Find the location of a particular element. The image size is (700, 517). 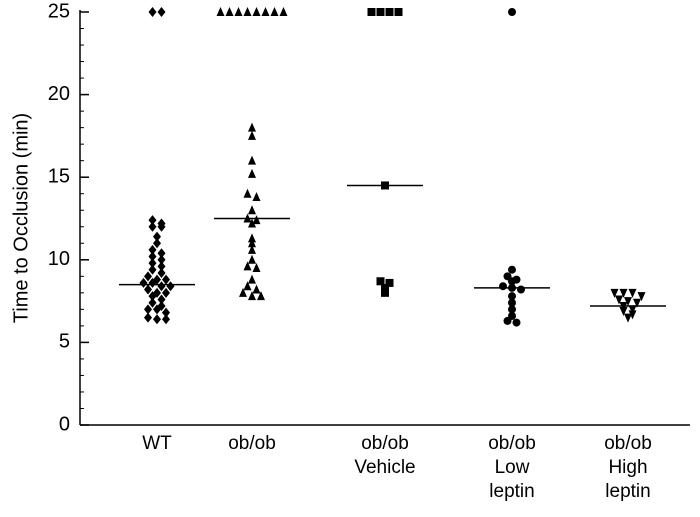

y-axis-label: Time to Occlusion (min) is located at coordinates (21, 218).